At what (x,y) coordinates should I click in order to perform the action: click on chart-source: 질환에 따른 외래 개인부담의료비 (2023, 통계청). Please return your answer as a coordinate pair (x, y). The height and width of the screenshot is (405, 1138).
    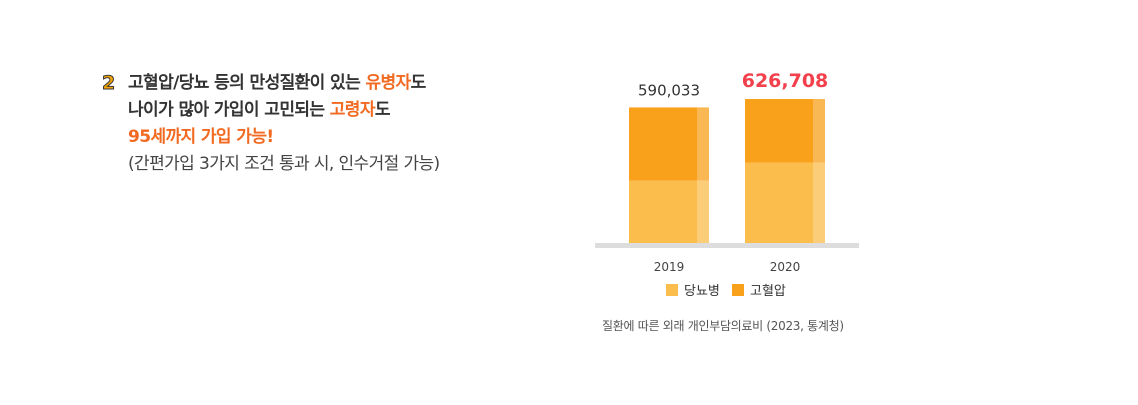
    Looking at the image, I should click on (723, 326).